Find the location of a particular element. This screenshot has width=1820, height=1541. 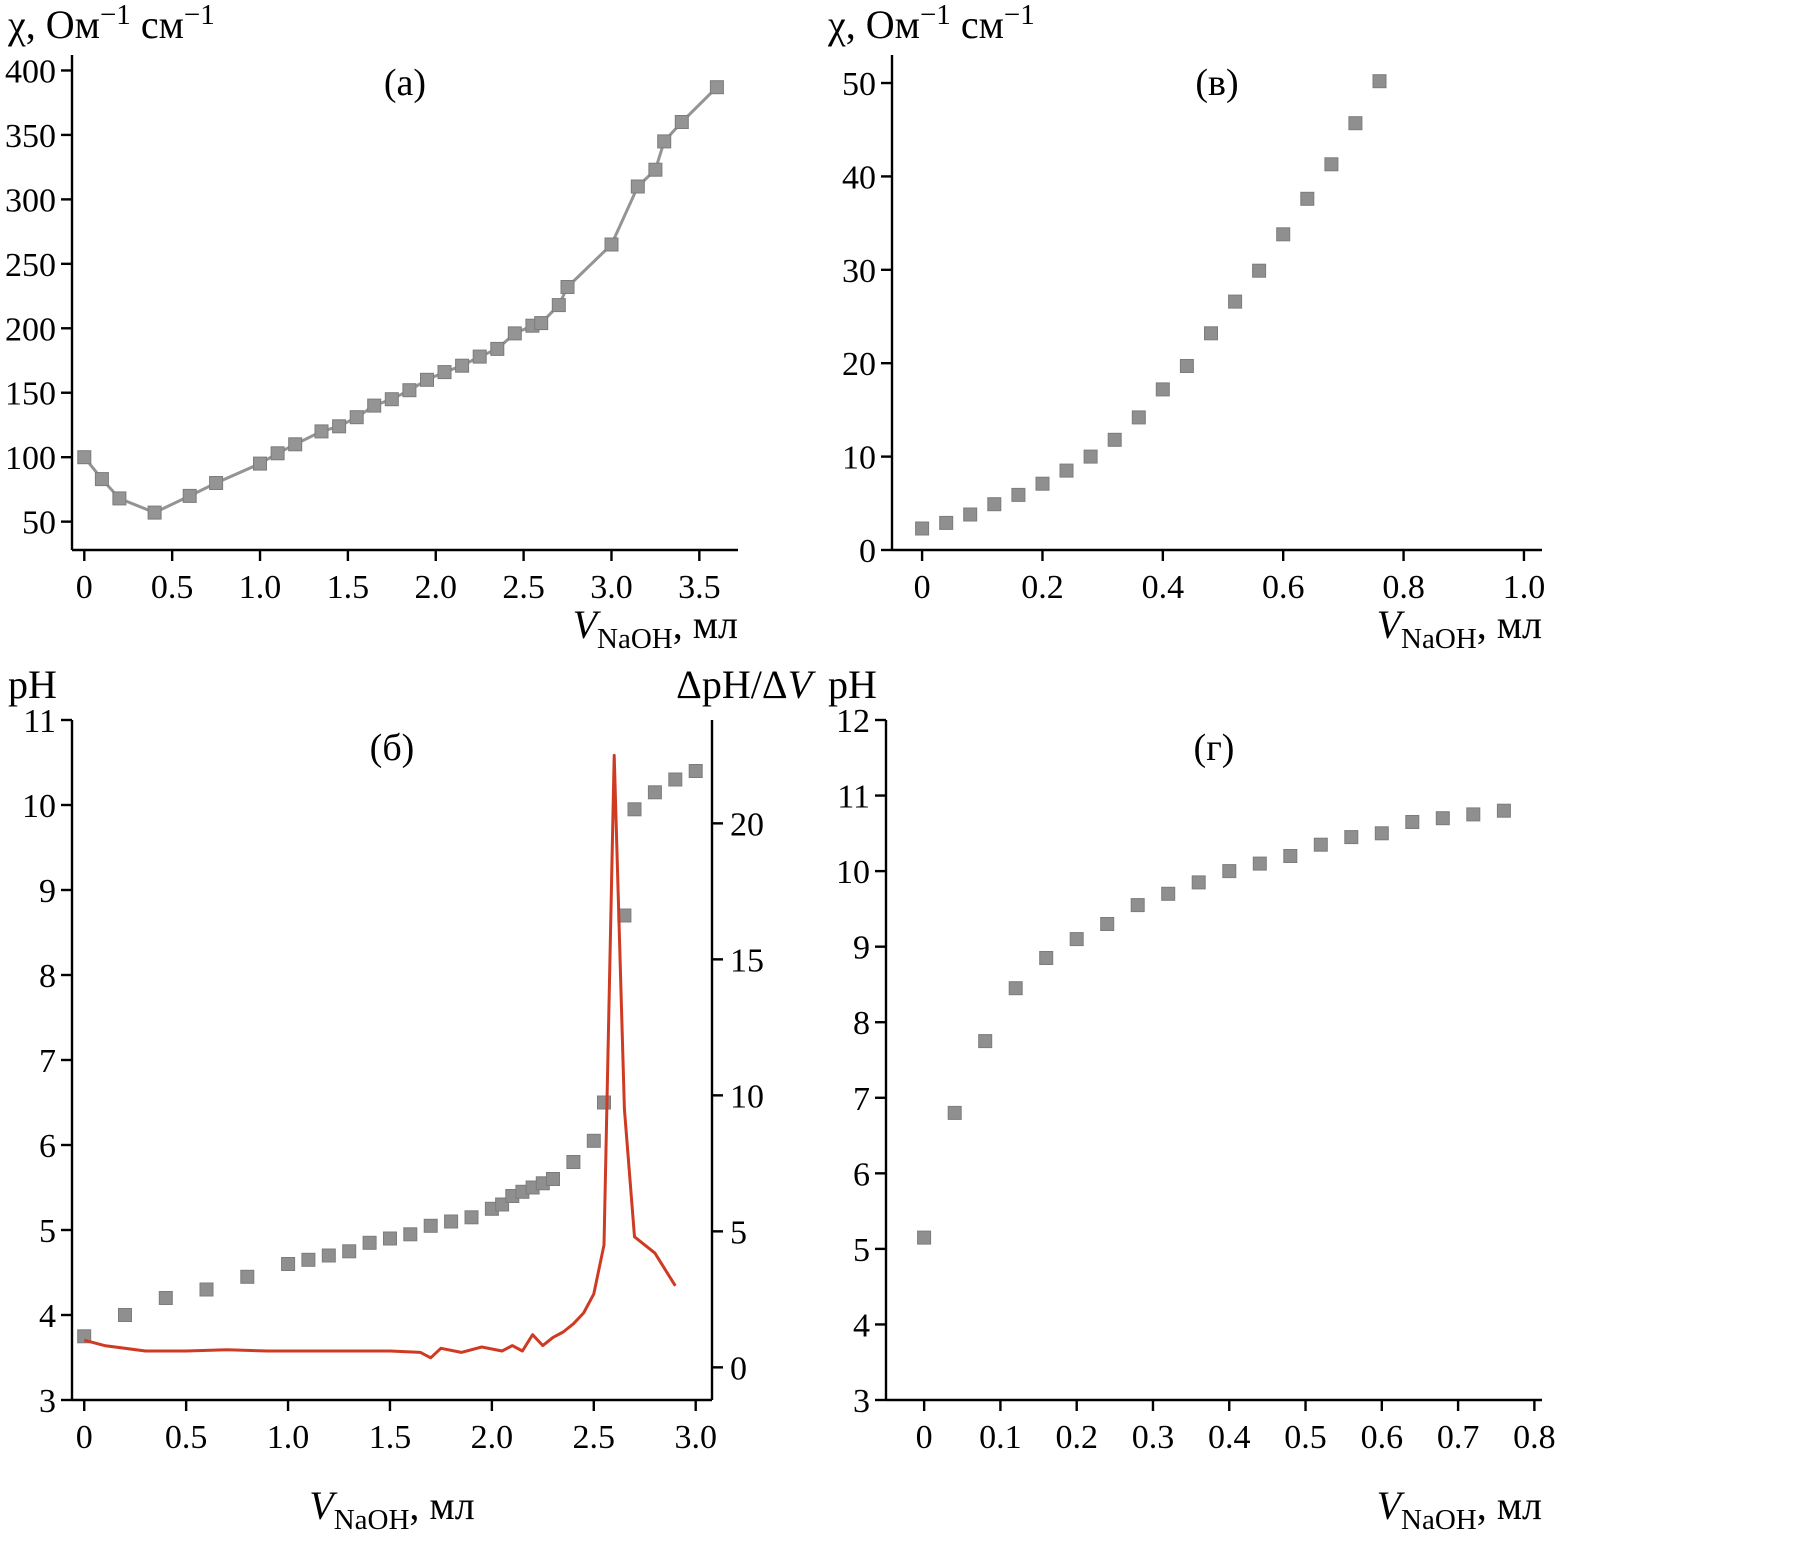

y-tick-label: 400 is located at coordinates (30, 71).